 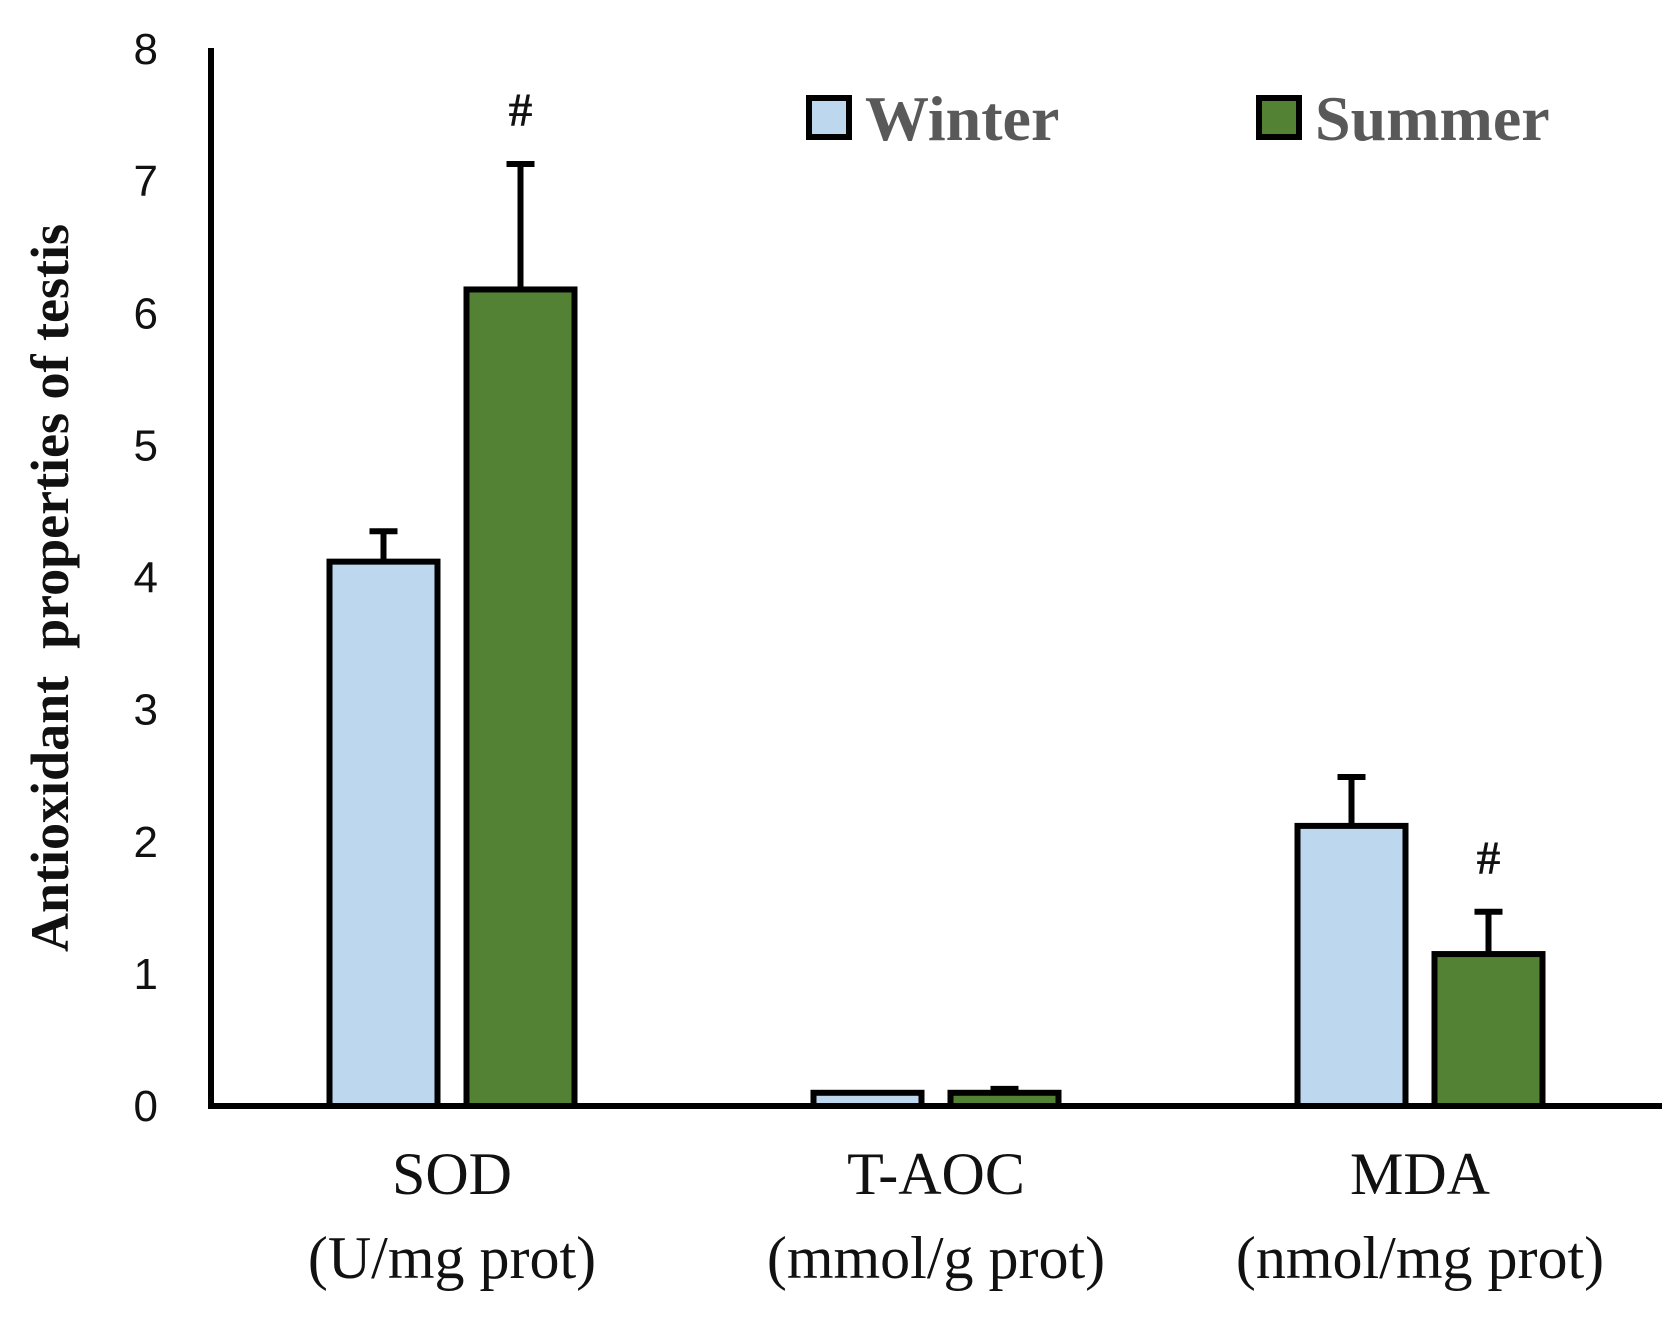 I want to click on category-label: T-AOC, so click(x=936, y=1174).